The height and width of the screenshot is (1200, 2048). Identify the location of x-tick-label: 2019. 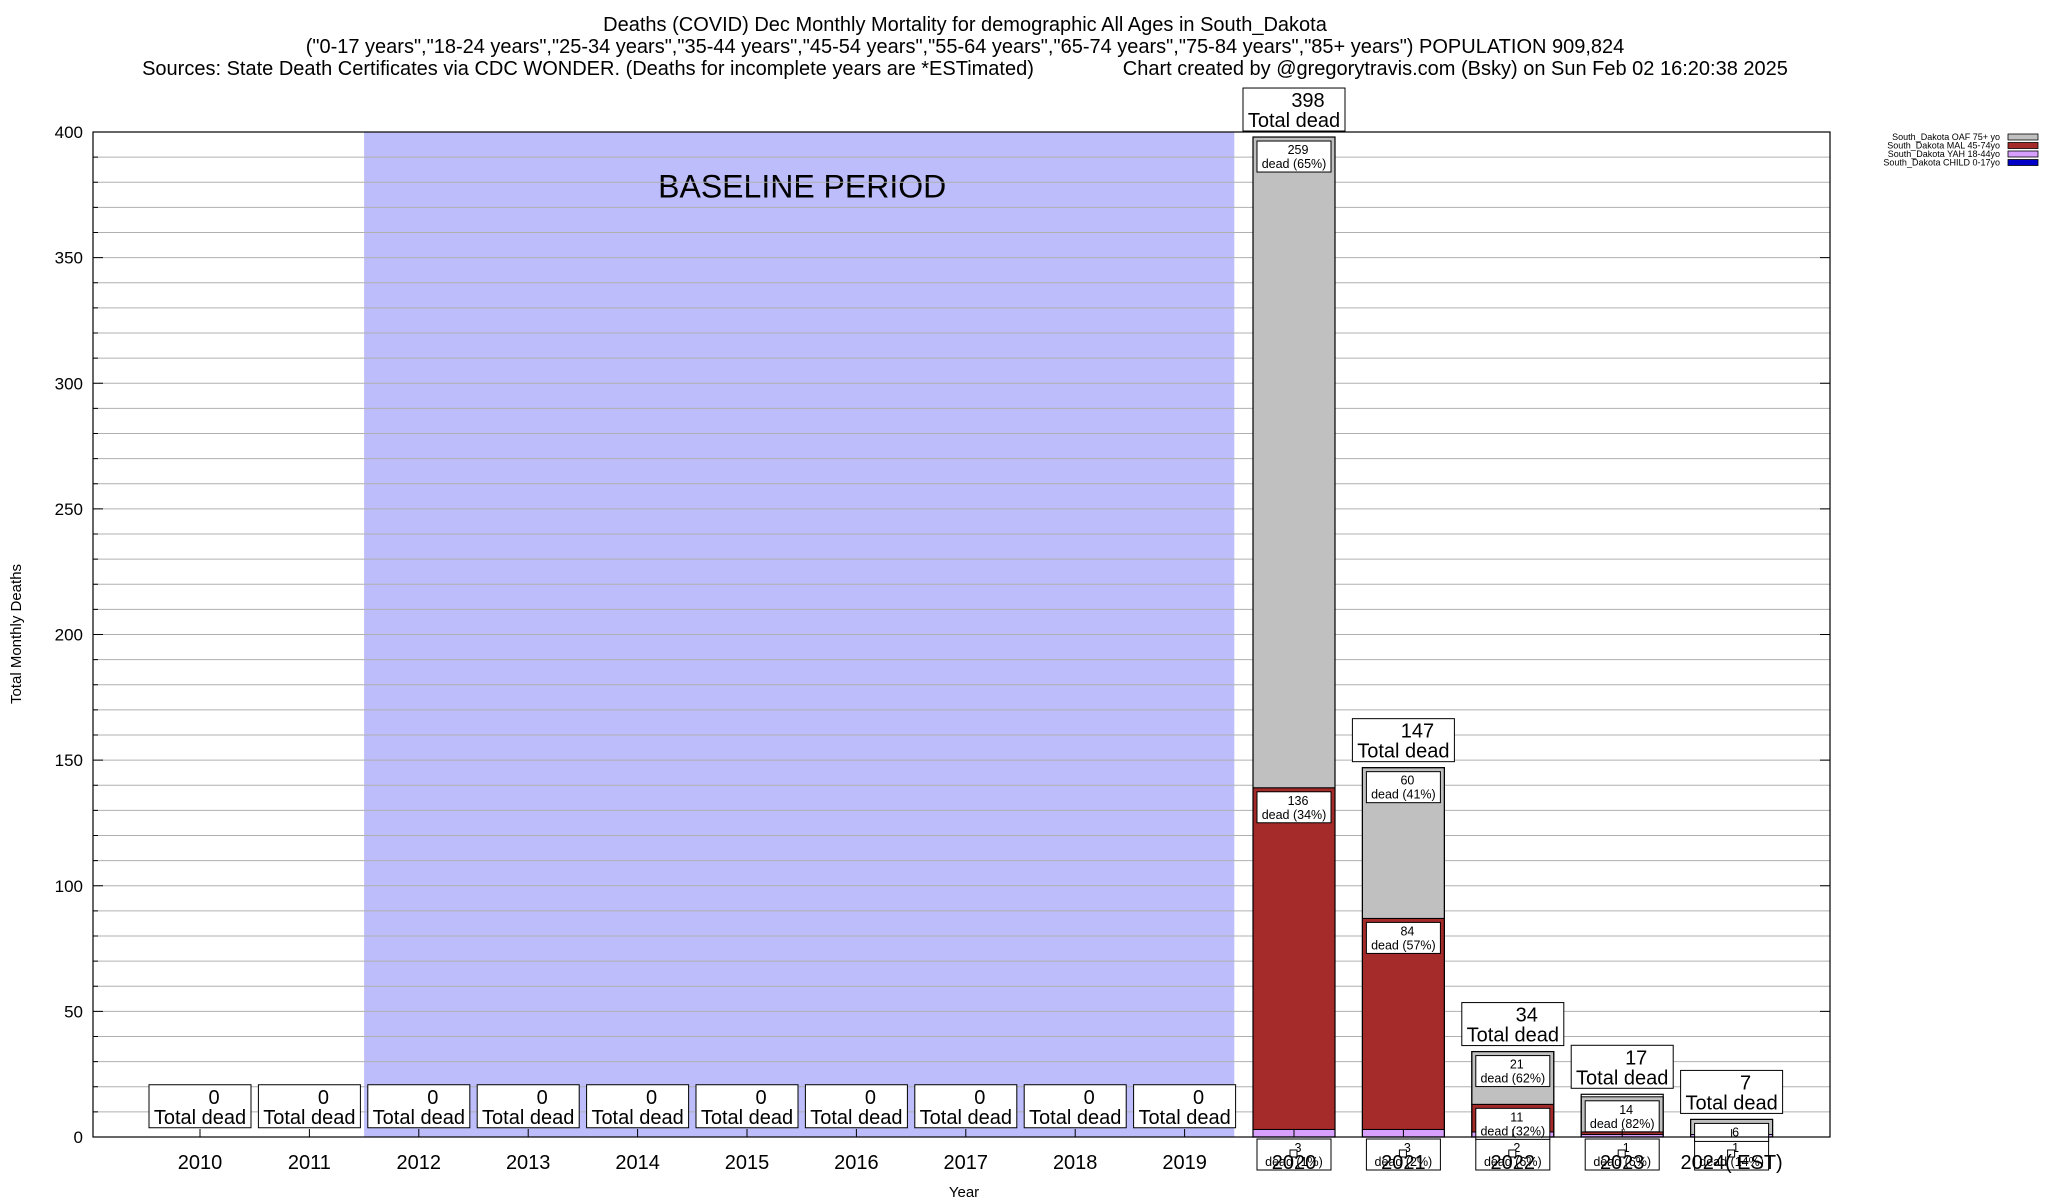
(1184, 1163).